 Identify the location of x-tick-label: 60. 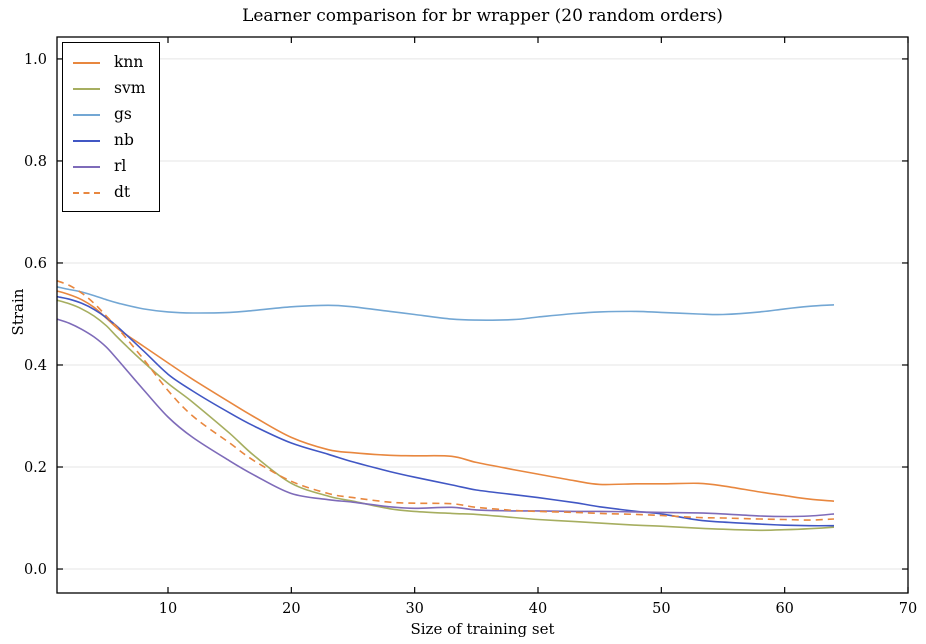
(784, 609).